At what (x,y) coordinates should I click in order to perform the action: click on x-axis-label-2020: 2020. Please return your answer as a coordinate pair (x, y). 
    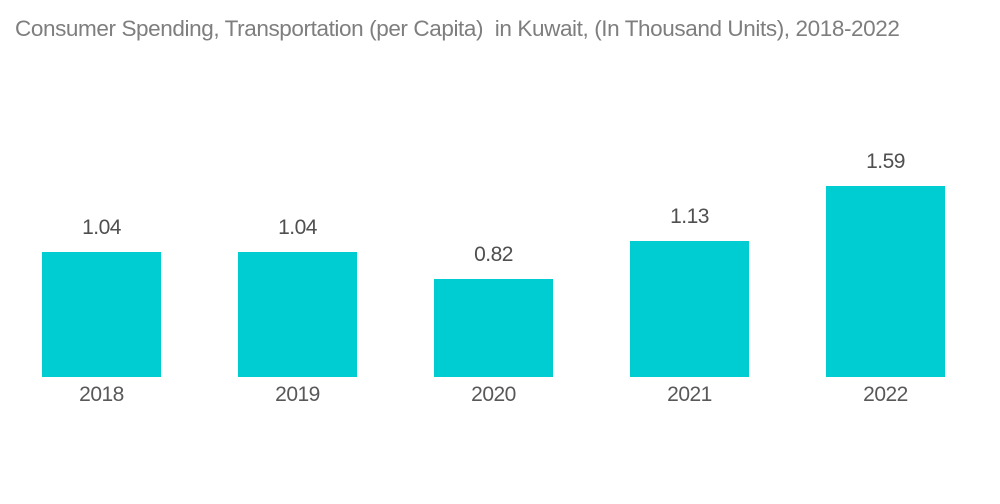
    Looking at the image, I should click on (493, 394).